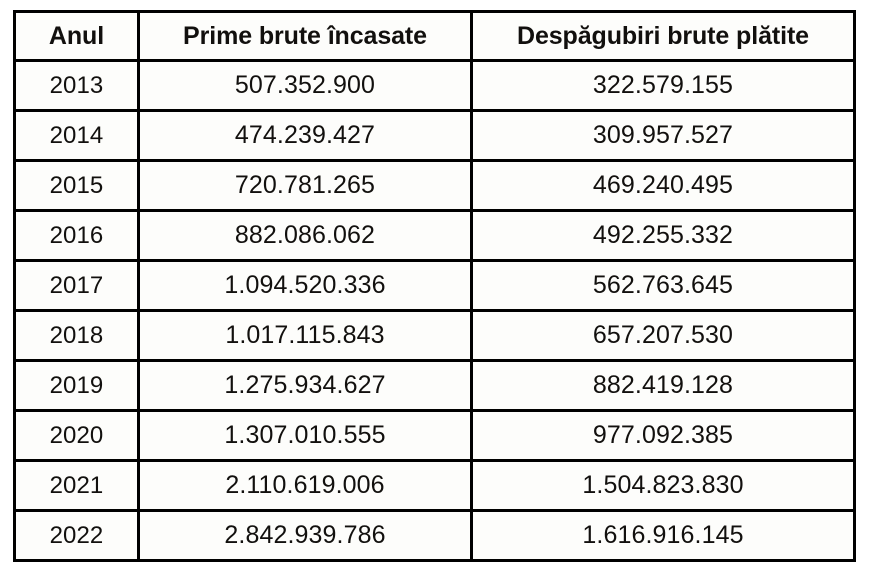 This screenshot has height=562, width=870. I want to click on table-row: 2019 1.275.934.627 882.419.128, so click(434, 385).